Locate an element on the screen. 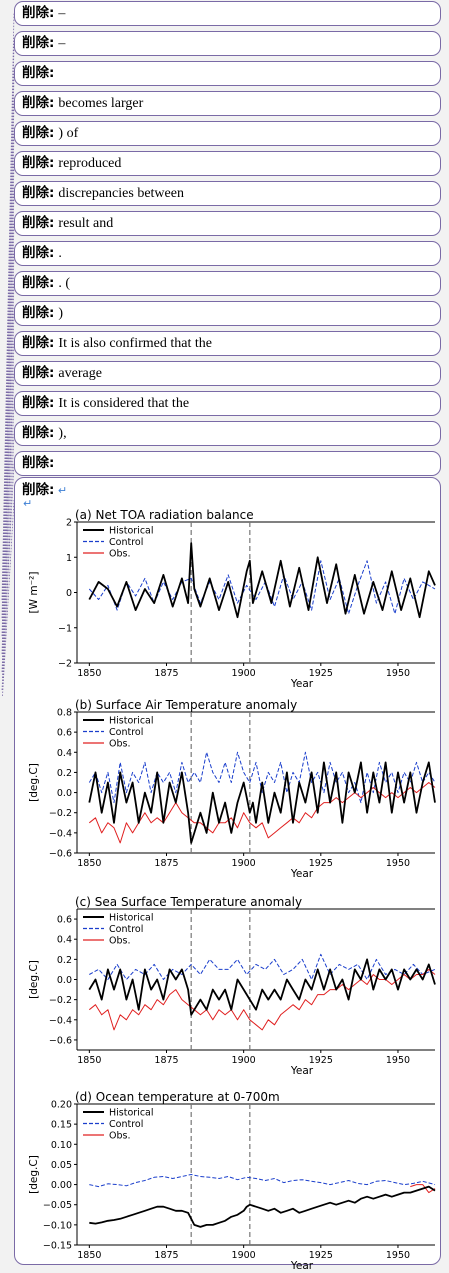  y-tick-label: 2 is located at coordinates (69, 523).